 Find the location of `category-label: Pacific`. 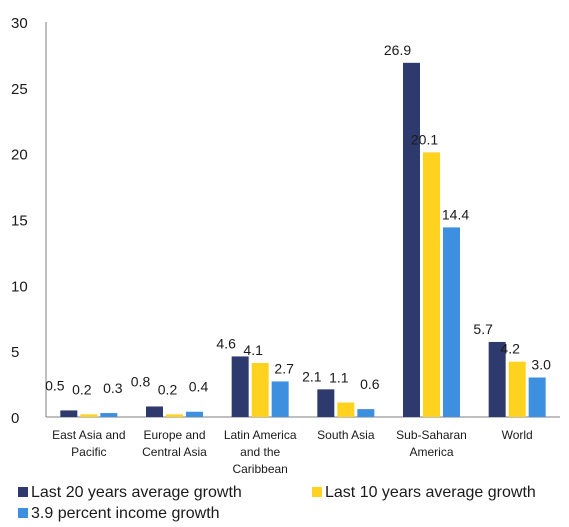

category-label: Pacific is located at coordinates (88, 452).